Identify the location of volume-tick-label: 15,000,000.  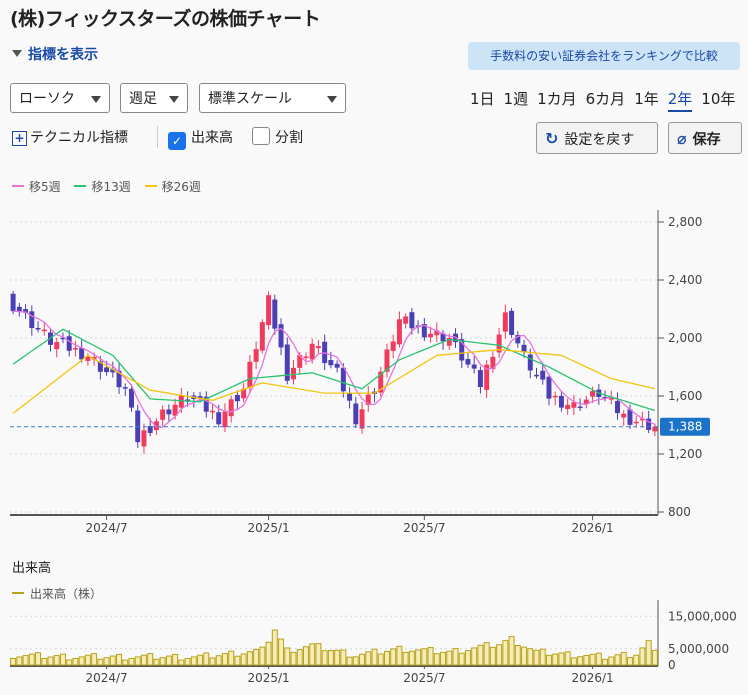
(702, 616).